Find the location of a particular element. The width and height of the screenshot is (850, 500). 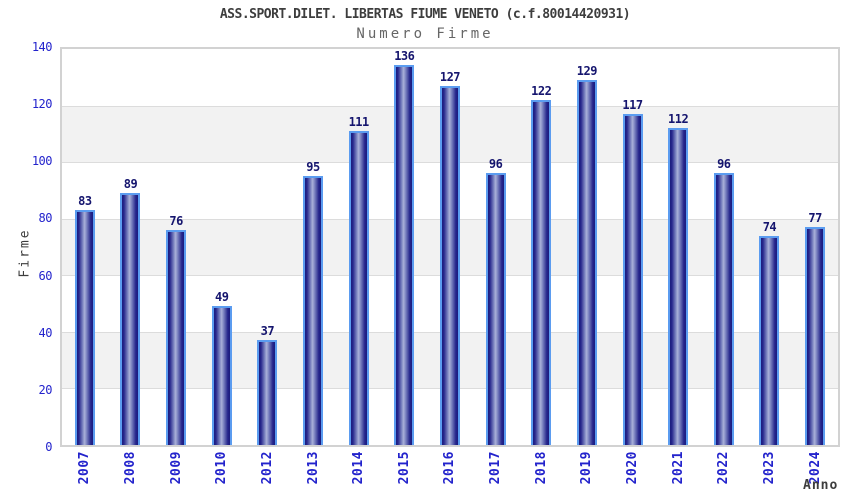

x-tick-label: 2008 is located at coordinates (130, 468).